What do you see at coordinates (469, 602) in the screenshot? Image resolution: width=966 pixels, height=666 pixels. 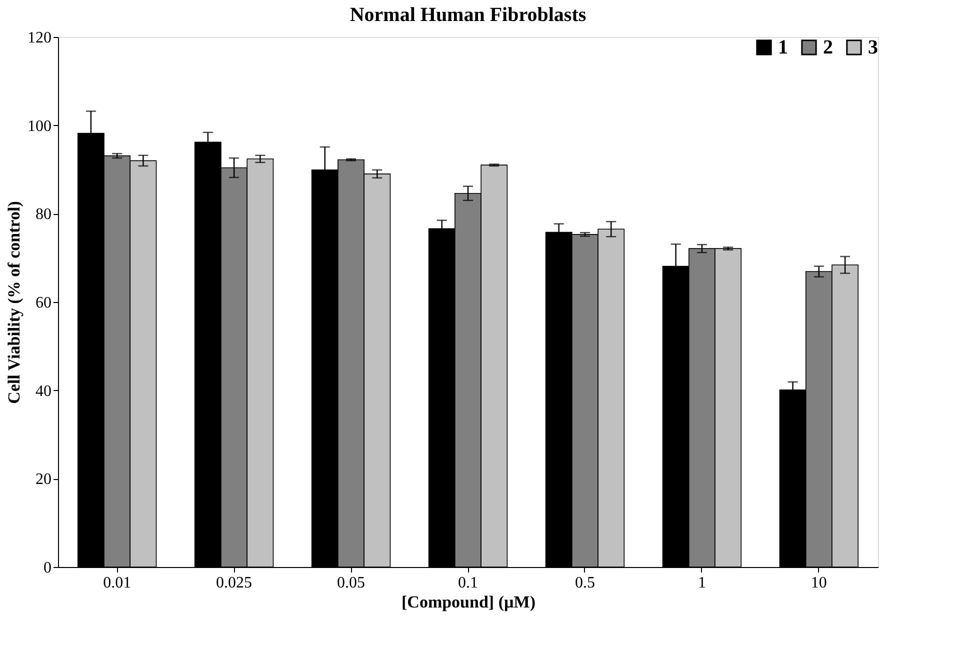 I see `x-axis-title: [Compound] (µM)` at bounding box center [469, 602].